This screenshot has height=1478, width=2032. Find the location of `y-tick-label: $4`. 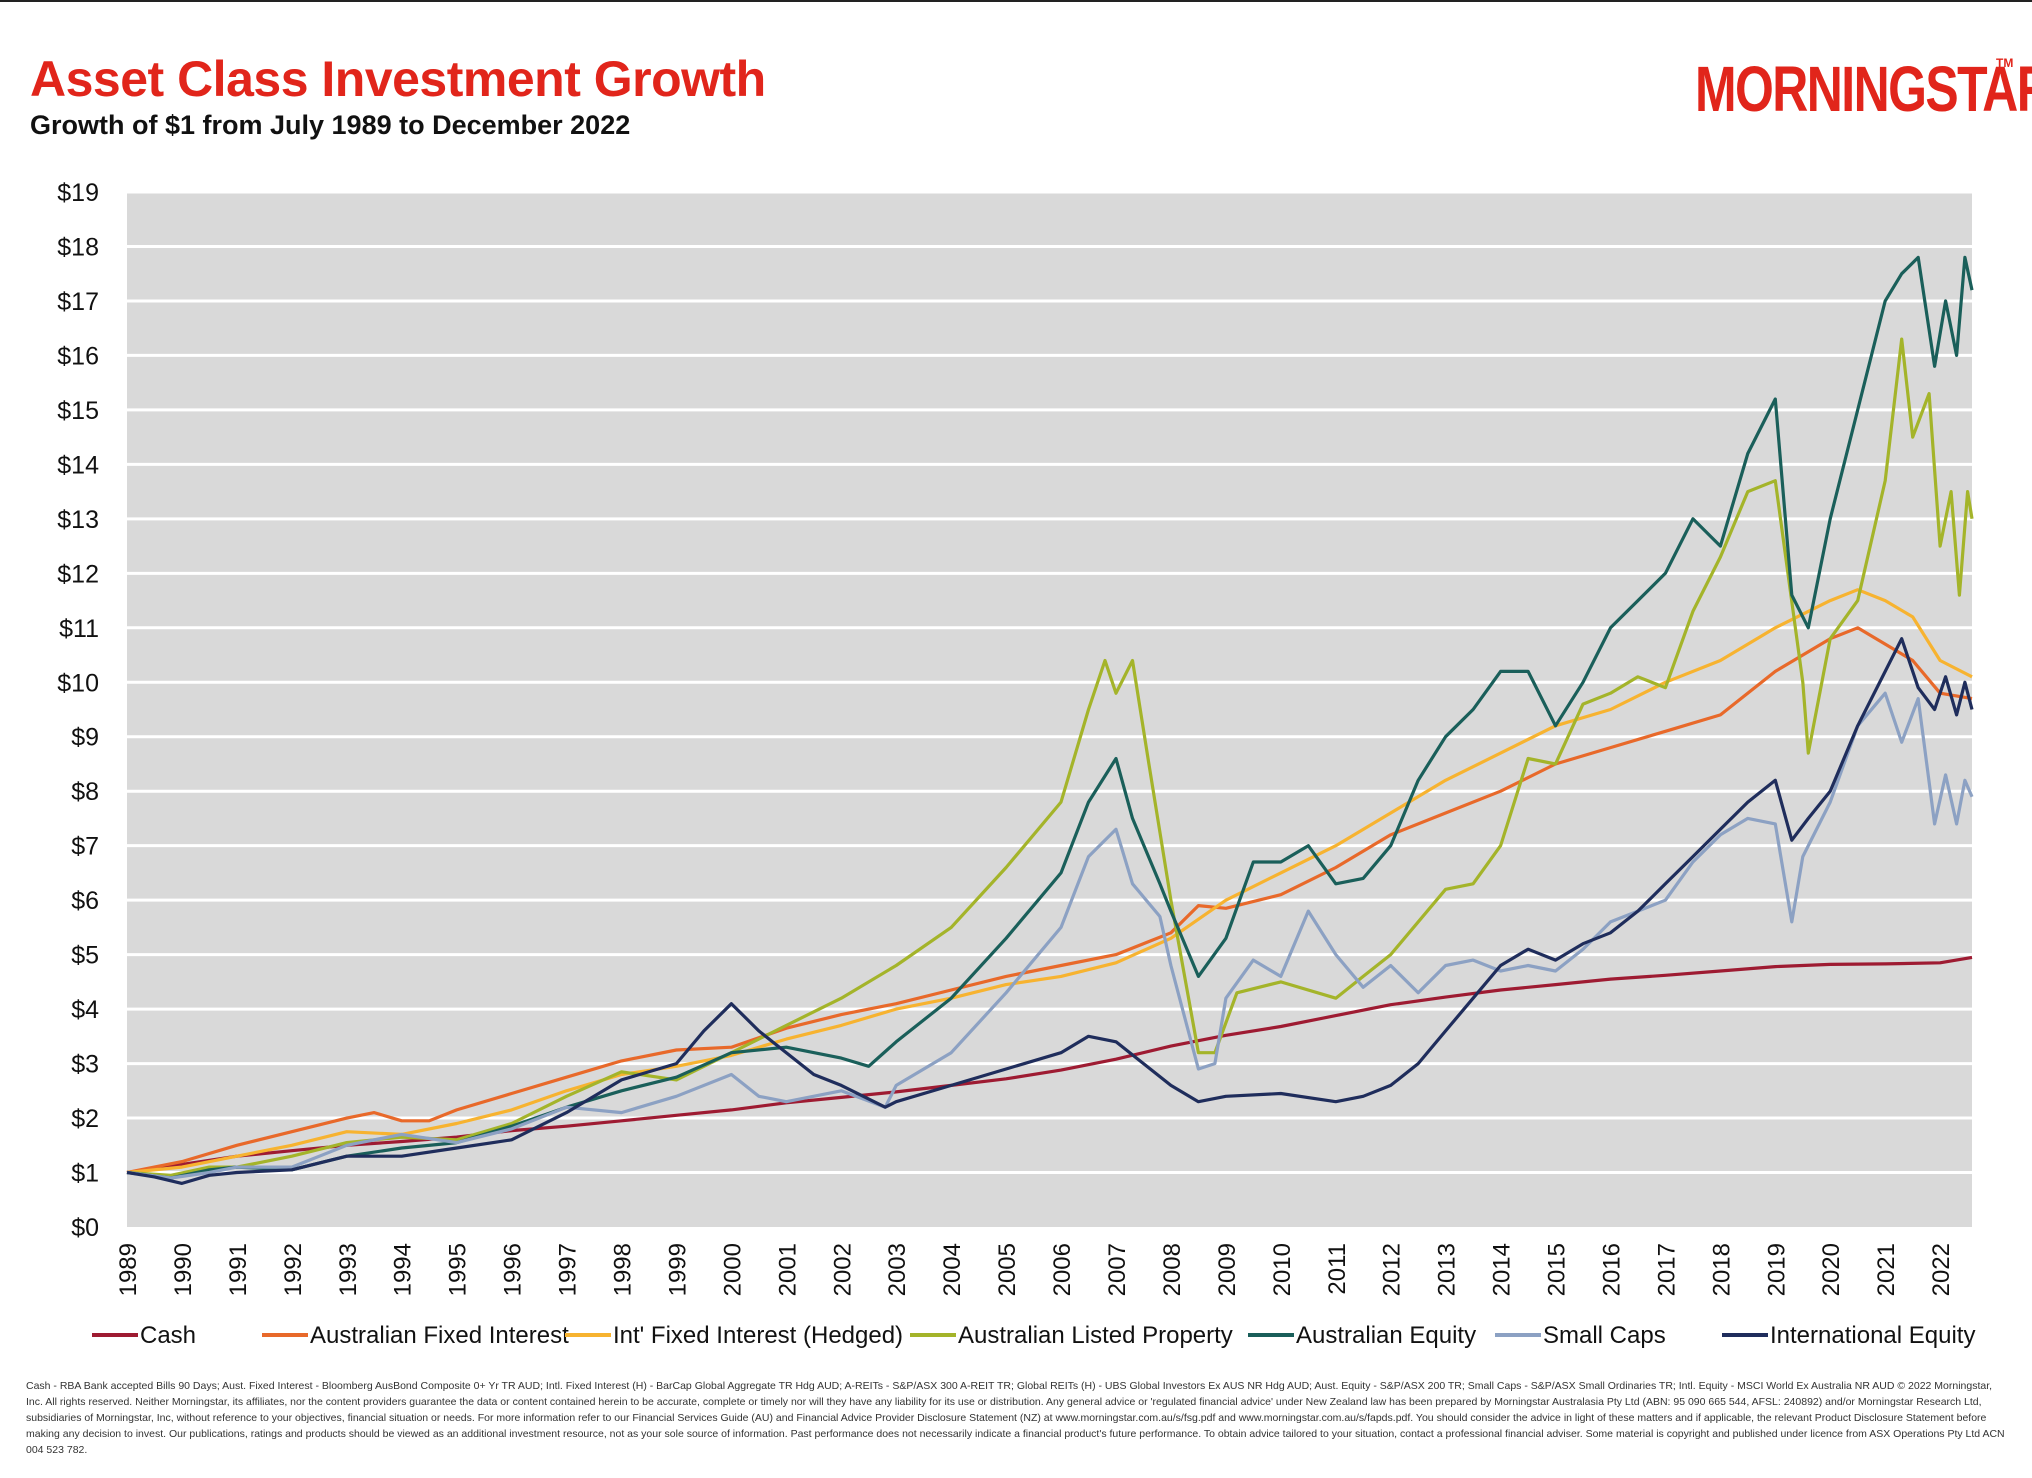

y-tick-label: $4 is located at coordinates (85, 1010).